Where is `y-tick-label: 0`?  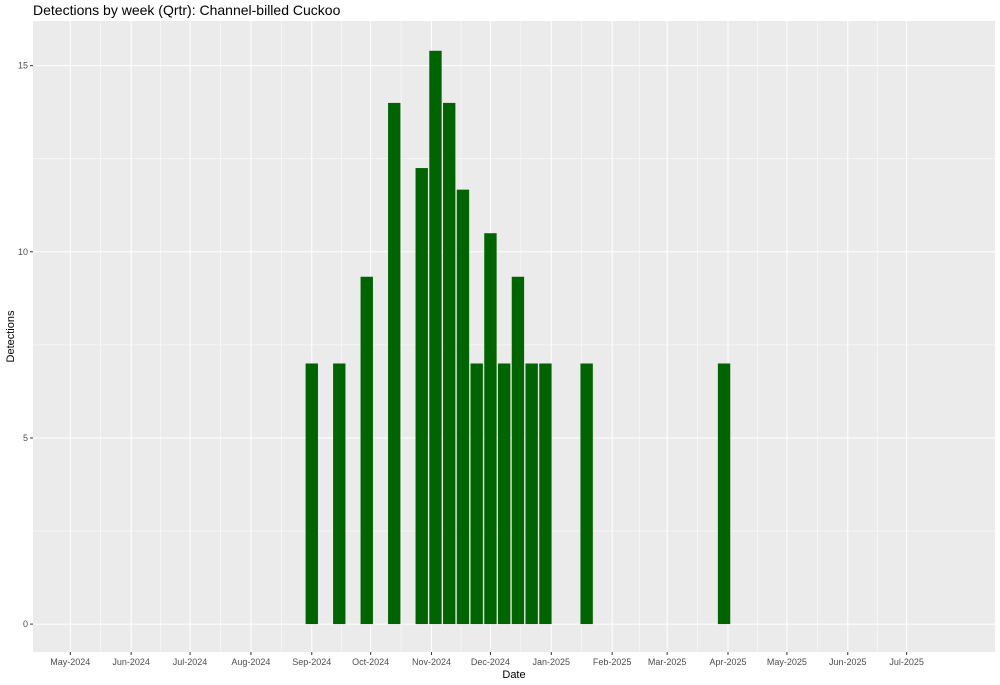
y-tick-label: 0 is located at coordinates (25, 624).